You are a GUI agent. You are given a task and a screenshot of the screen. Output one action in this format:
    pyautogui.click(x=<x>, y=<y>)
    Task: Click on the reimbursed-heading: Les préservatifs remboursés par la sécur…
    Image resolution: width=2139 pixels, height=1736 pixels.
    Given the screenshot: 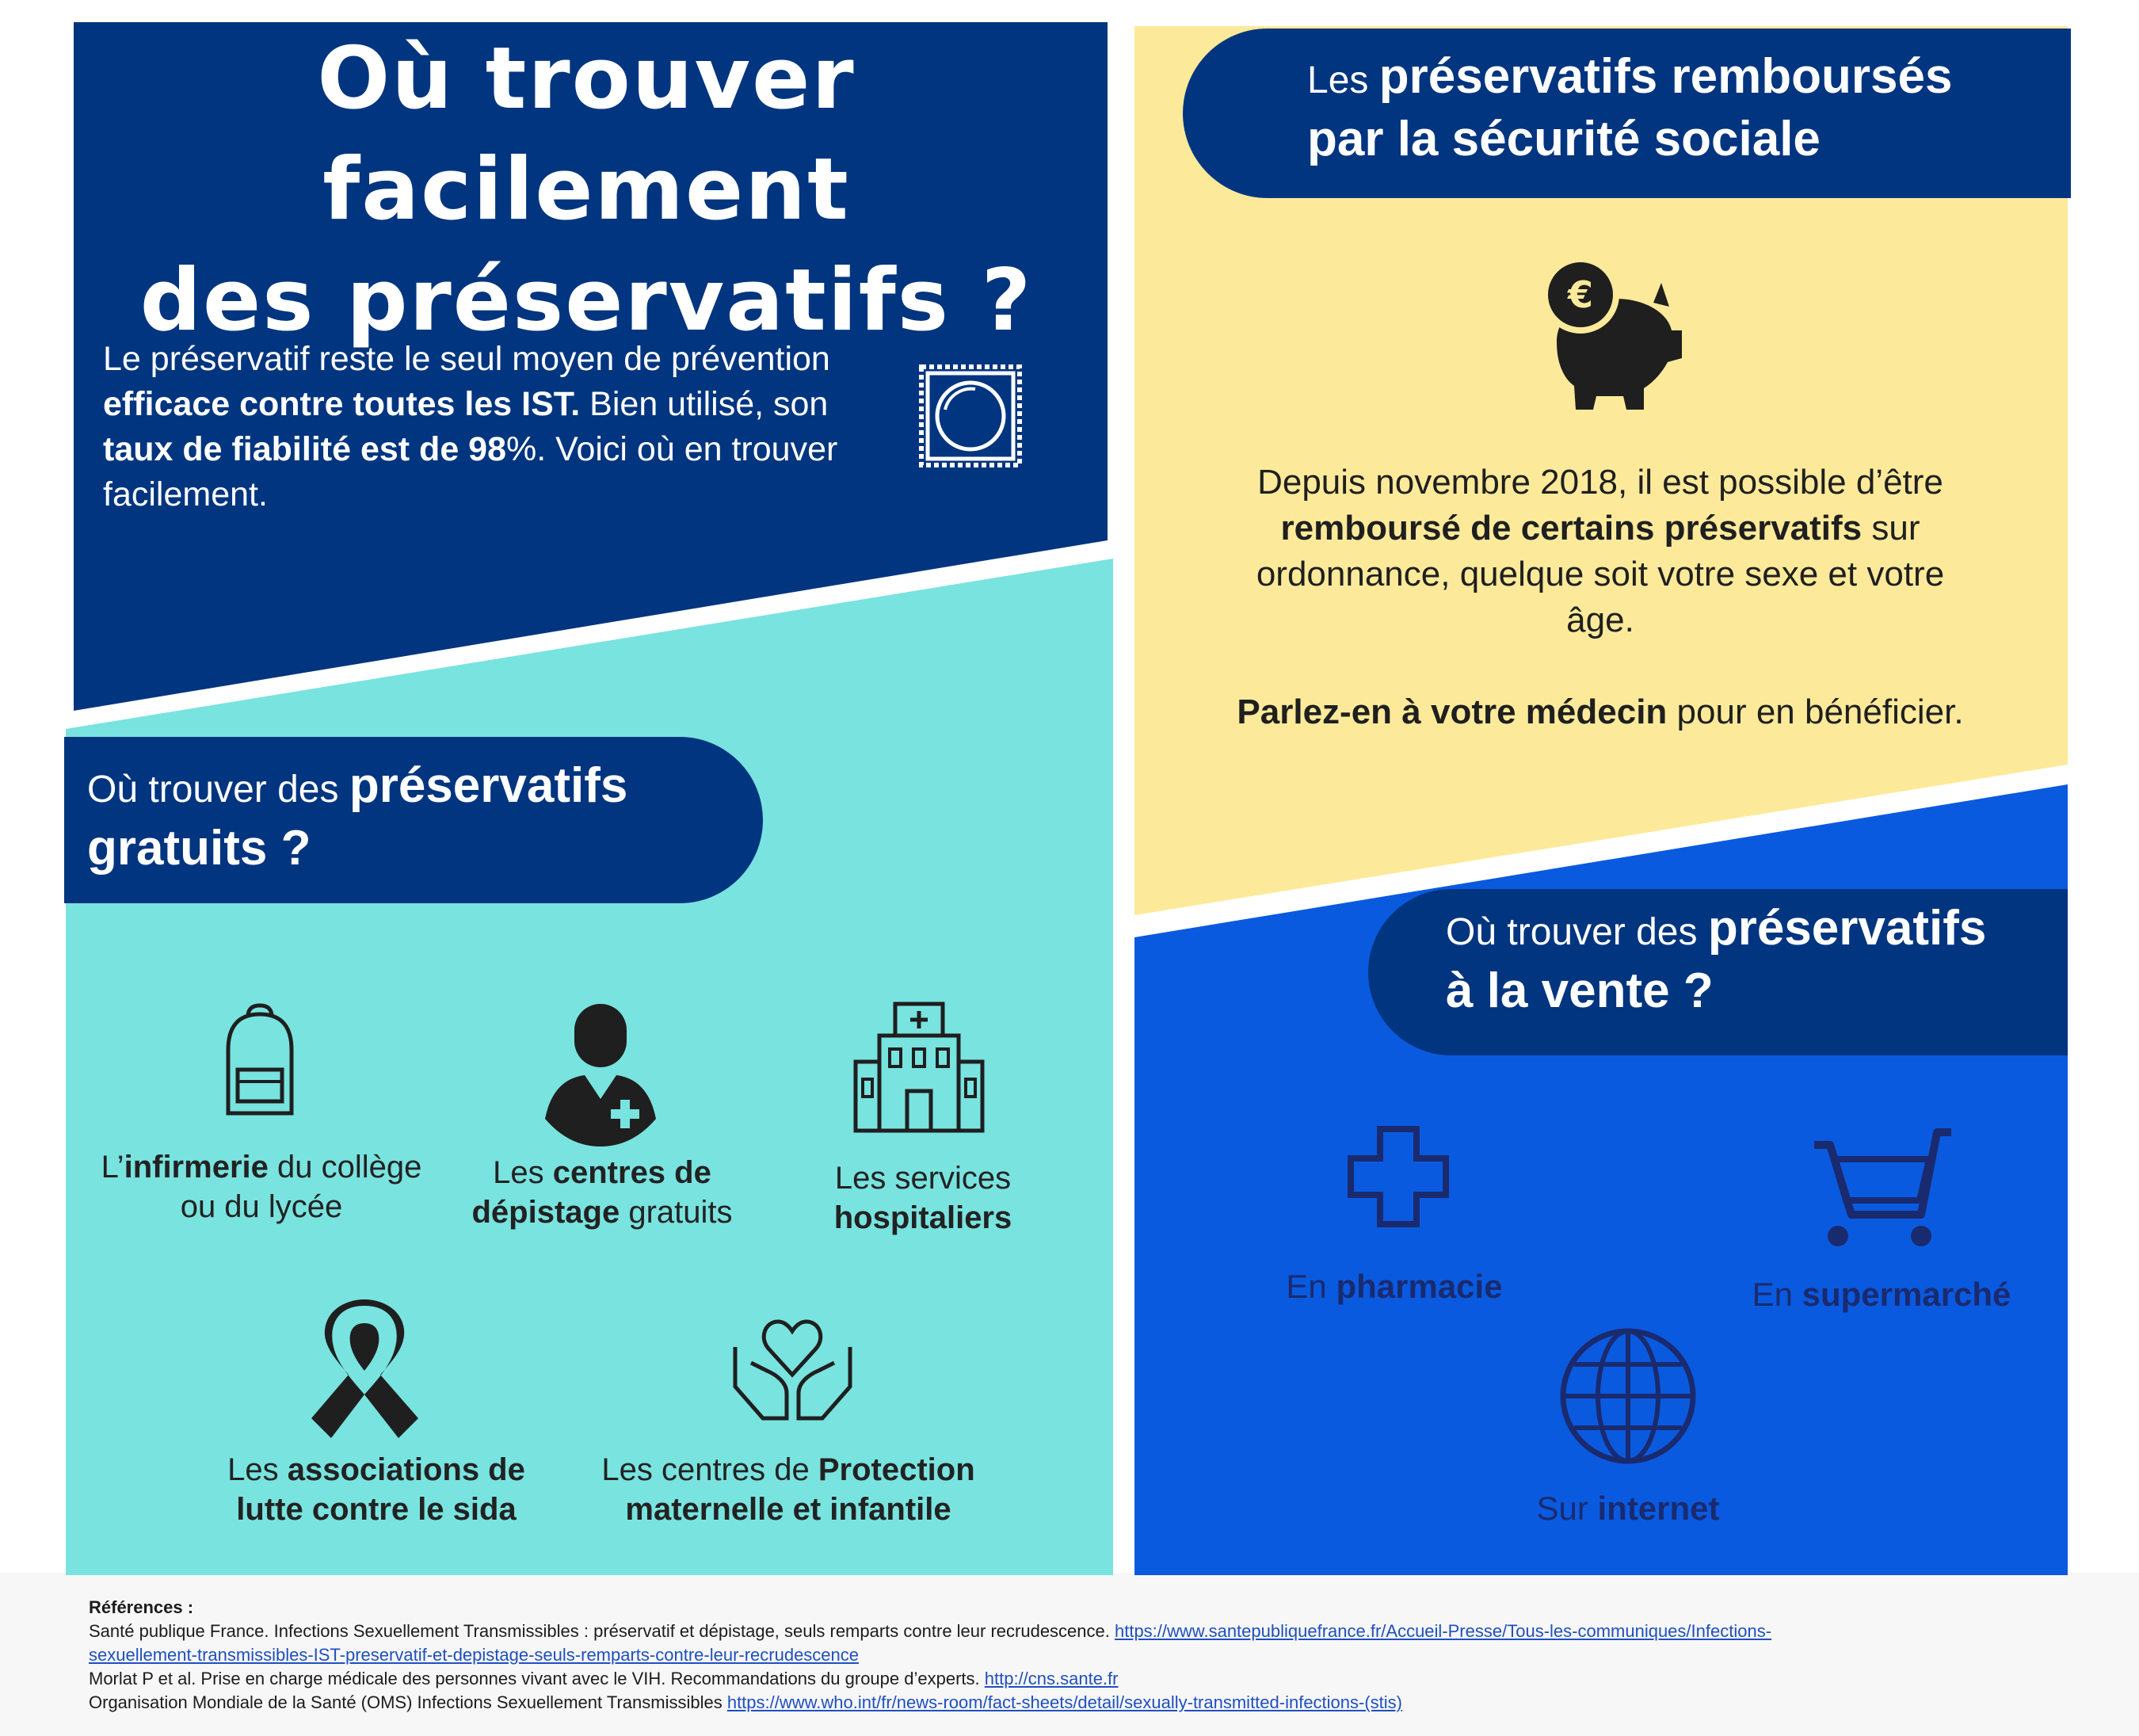 What is the action you would take?
    pyautogui.click(x=1630, y=107)
    